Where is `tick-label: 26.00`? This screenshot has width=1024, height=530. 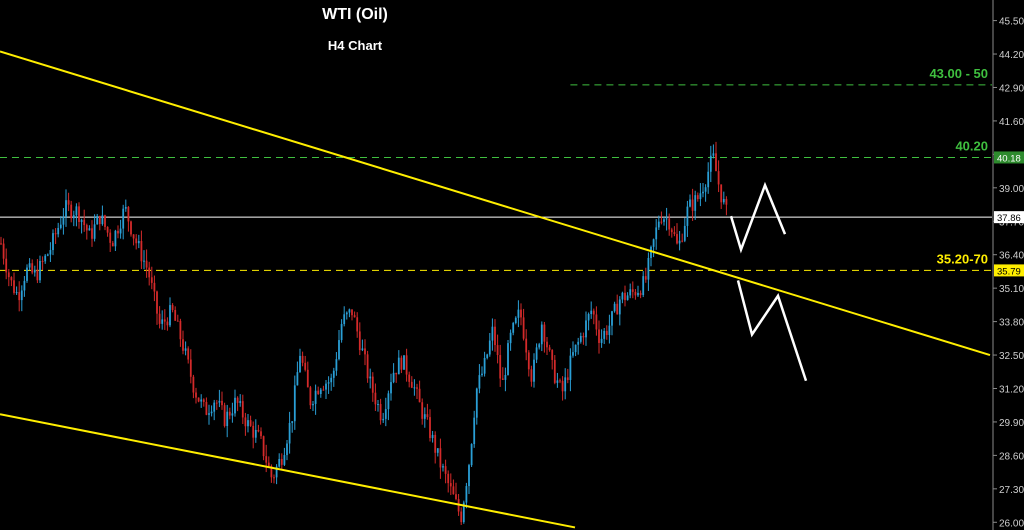
tick-label: 26.00 is located at coordinates (1011, 523).